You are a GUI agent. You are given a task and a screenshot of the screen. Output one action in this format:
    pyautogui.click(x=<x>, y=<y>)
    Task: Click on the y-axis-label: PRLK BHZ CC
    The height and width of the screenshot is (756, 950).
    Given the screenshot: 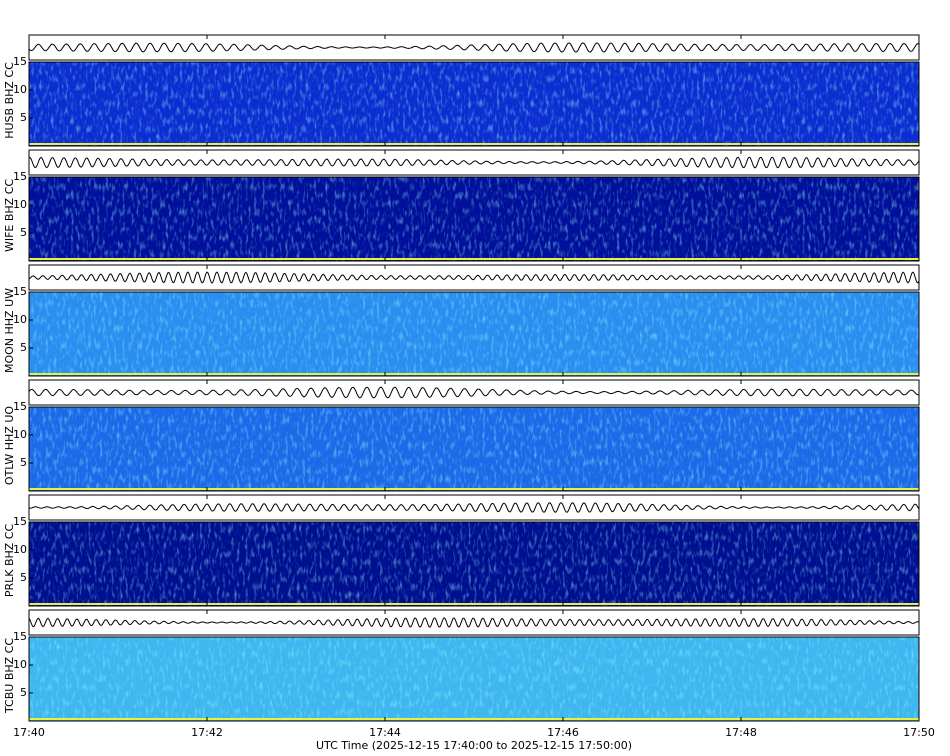 What is the action you would take?
    pyautogui.click(x=9, y=561)
    